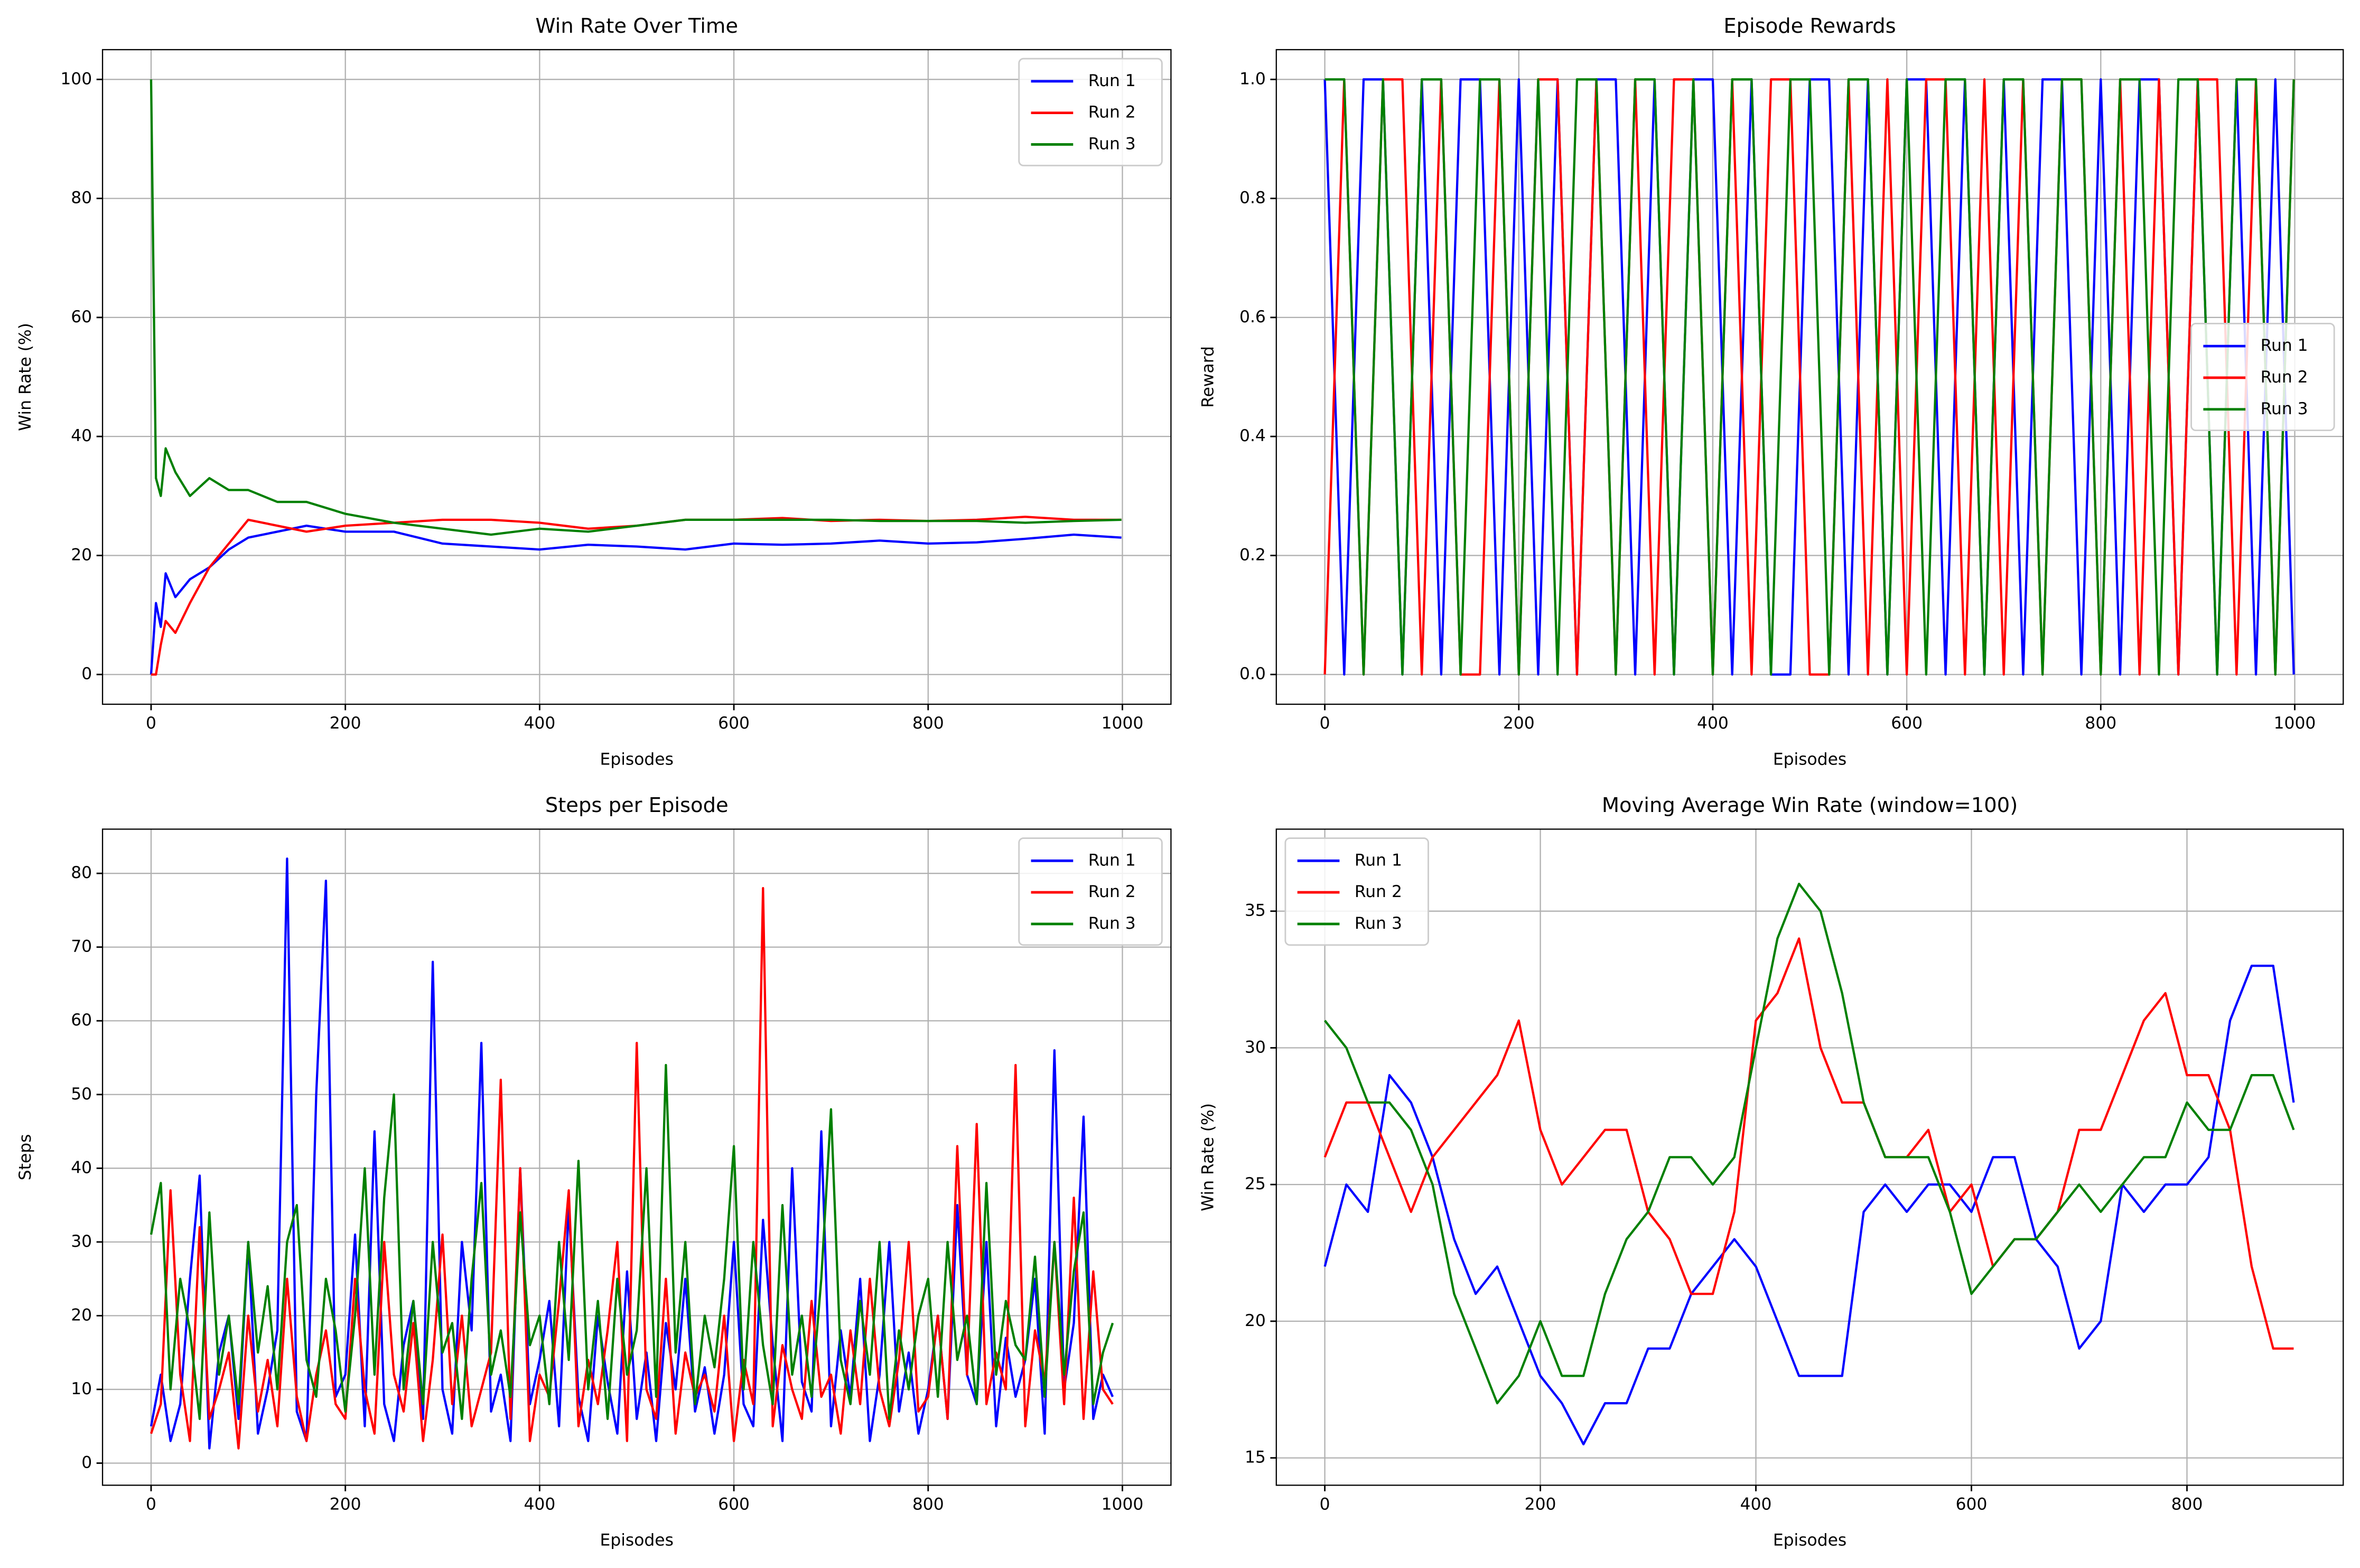 The image size is (2360, 1568). I want to click on y-tick-label: 25, so click(1255, 1183).